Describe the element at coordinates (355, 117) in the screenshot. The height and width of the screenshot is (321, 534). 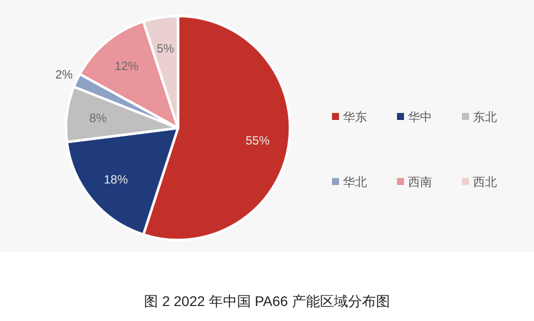
I see `legend-label: 华东` at that location.